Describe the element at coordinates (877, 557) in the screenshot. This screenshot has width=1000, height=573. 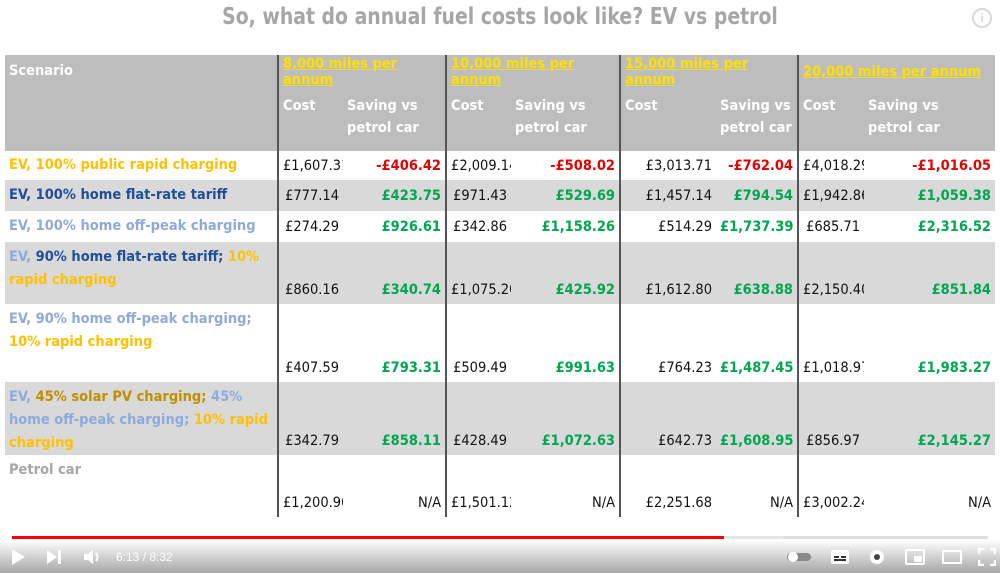
I see `settings-icon` at that location.